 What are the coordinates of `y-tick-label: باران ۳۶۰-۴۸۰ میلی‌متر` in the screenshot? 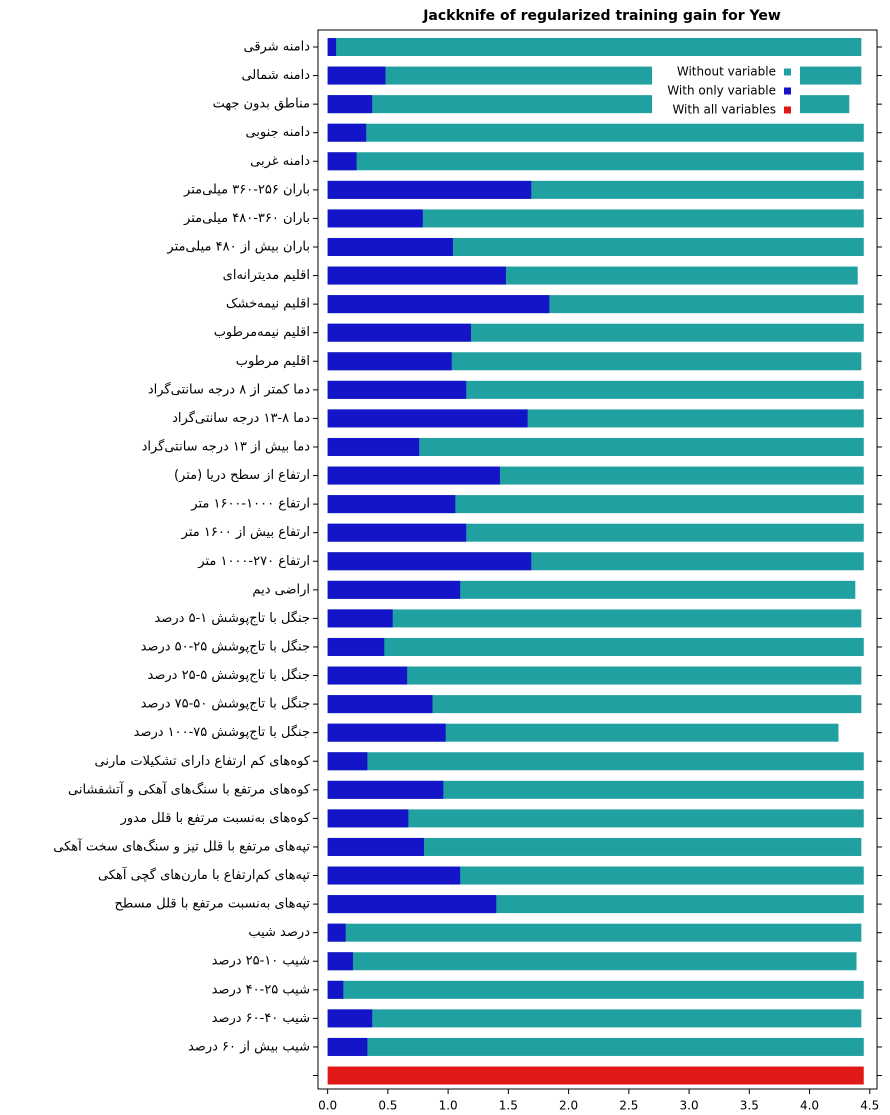 It's located at (246, 218).